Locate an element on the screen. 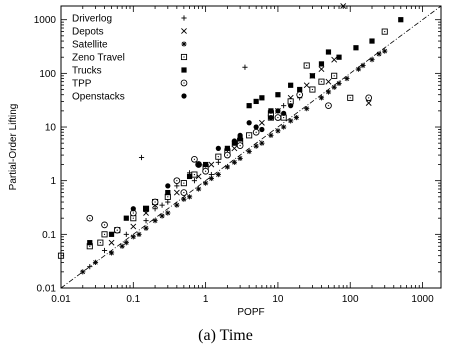  x-tick-label: 0.1 is located at coordinates (133, 299).